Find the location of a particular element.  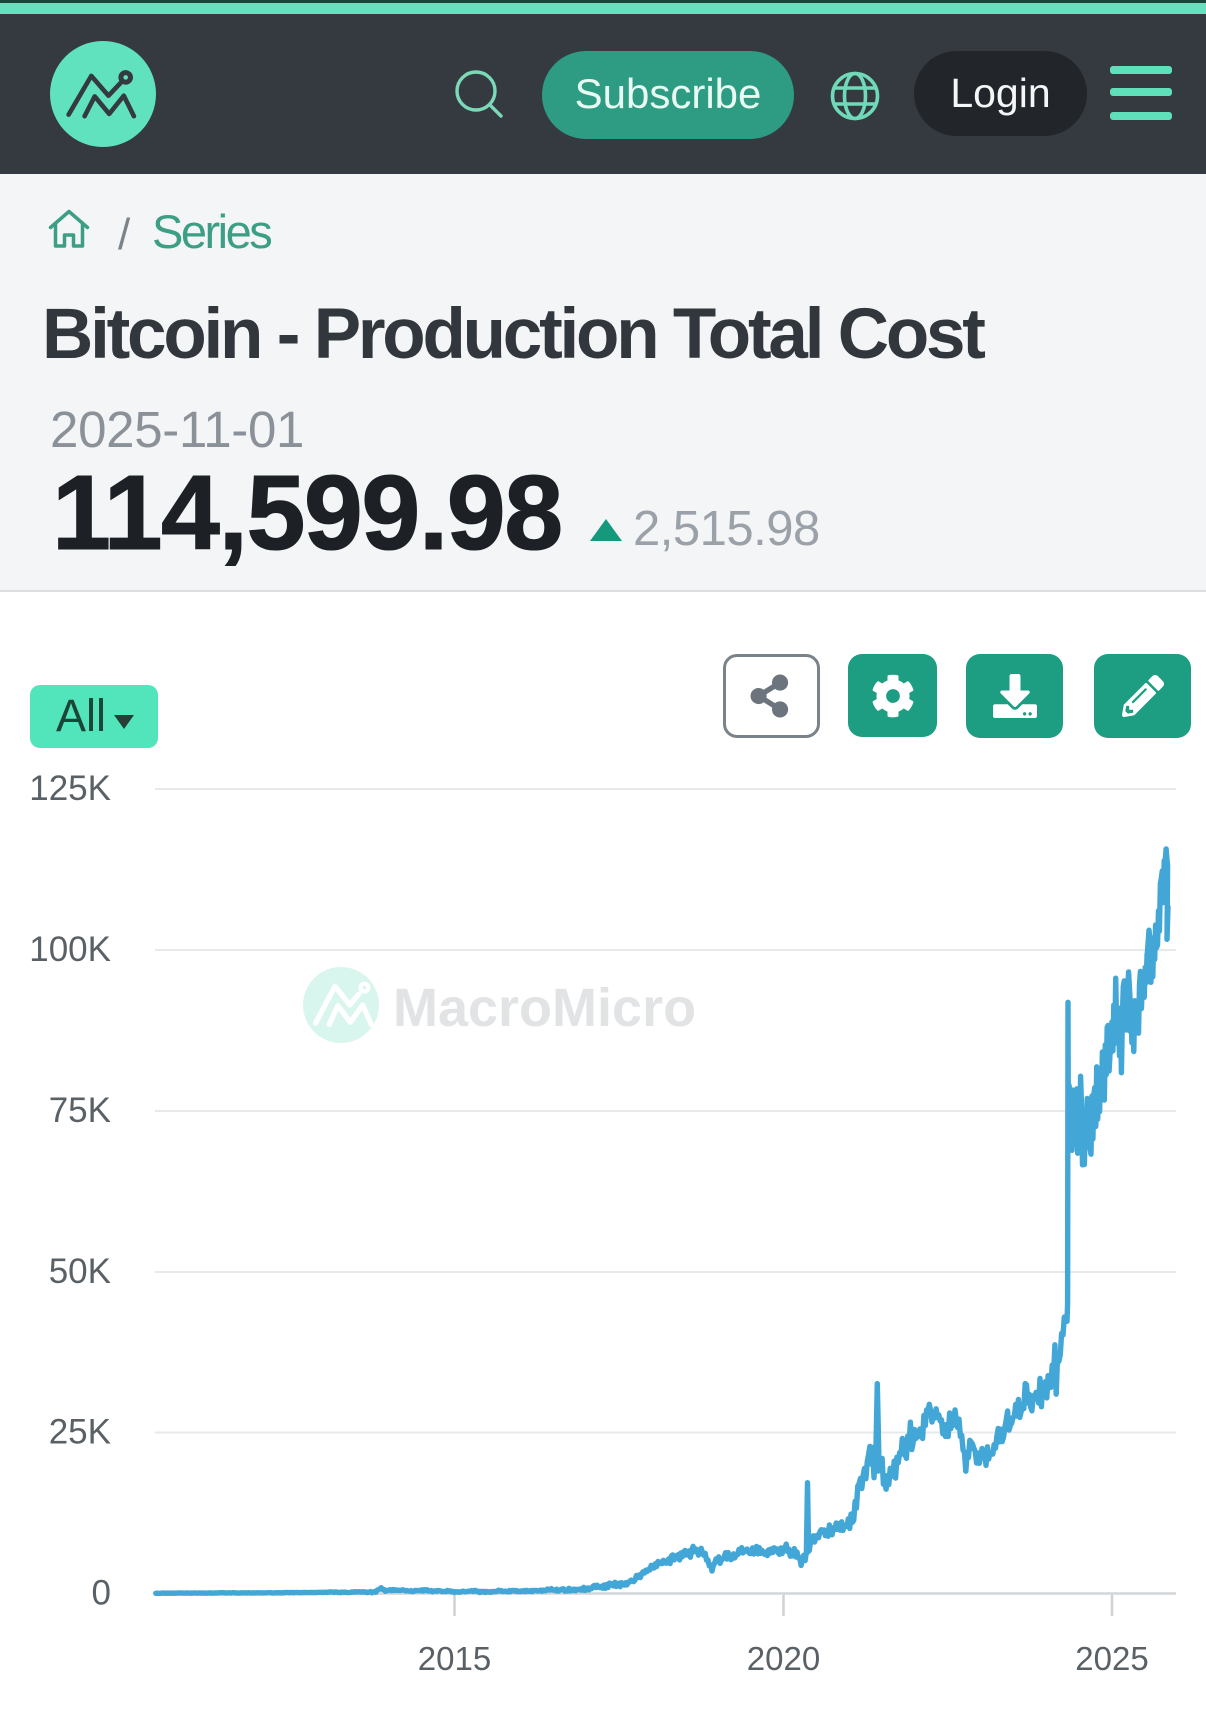

svg-text: 100K is located at coordinates (70, 949).